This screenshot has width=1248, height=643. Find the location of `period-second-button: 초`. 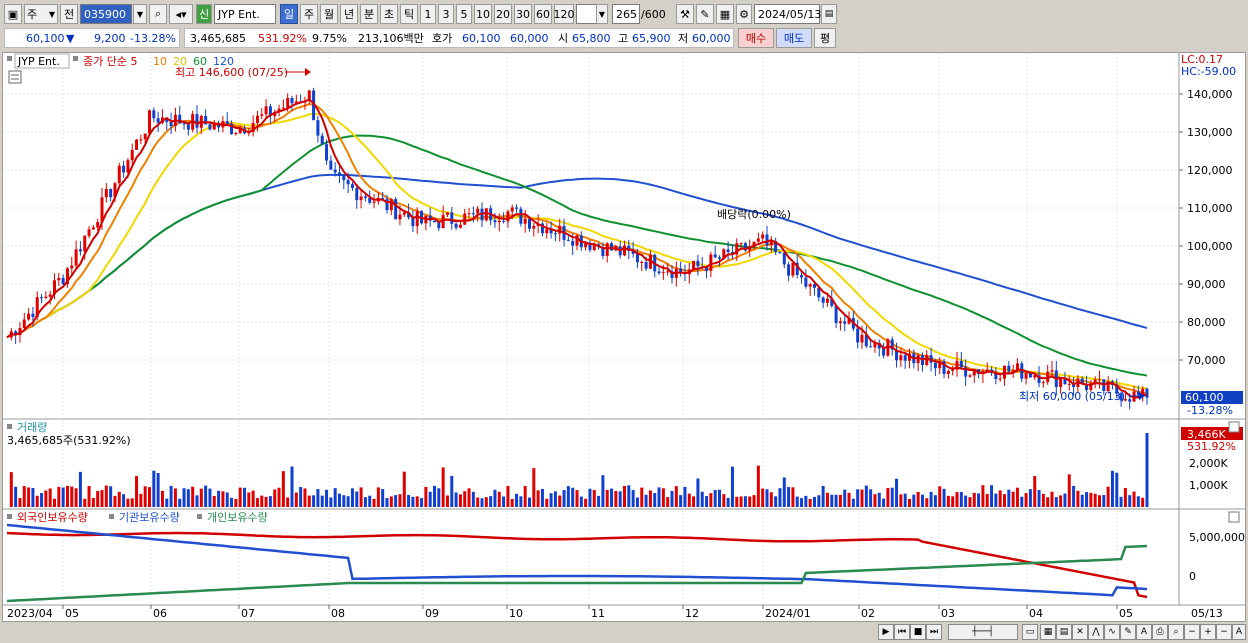

period-second-button: 초 is located at coordinates (389, 14).